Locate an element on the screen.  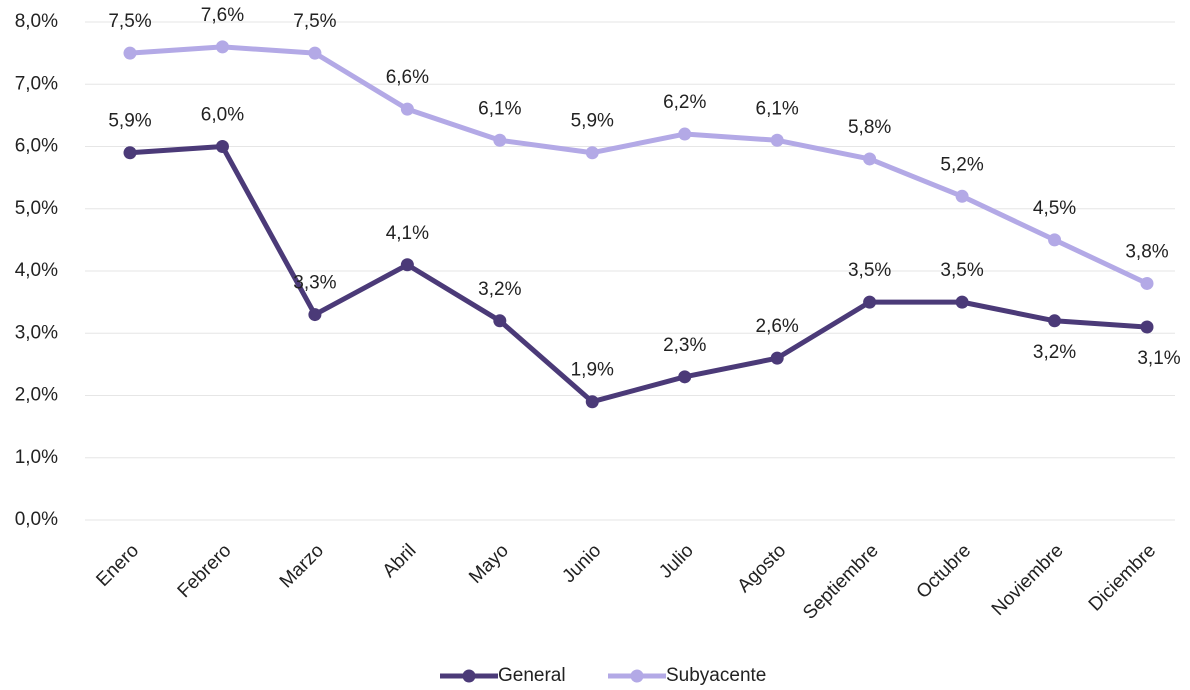
data-label: 3,8% is located at coordinates (1146, 251).